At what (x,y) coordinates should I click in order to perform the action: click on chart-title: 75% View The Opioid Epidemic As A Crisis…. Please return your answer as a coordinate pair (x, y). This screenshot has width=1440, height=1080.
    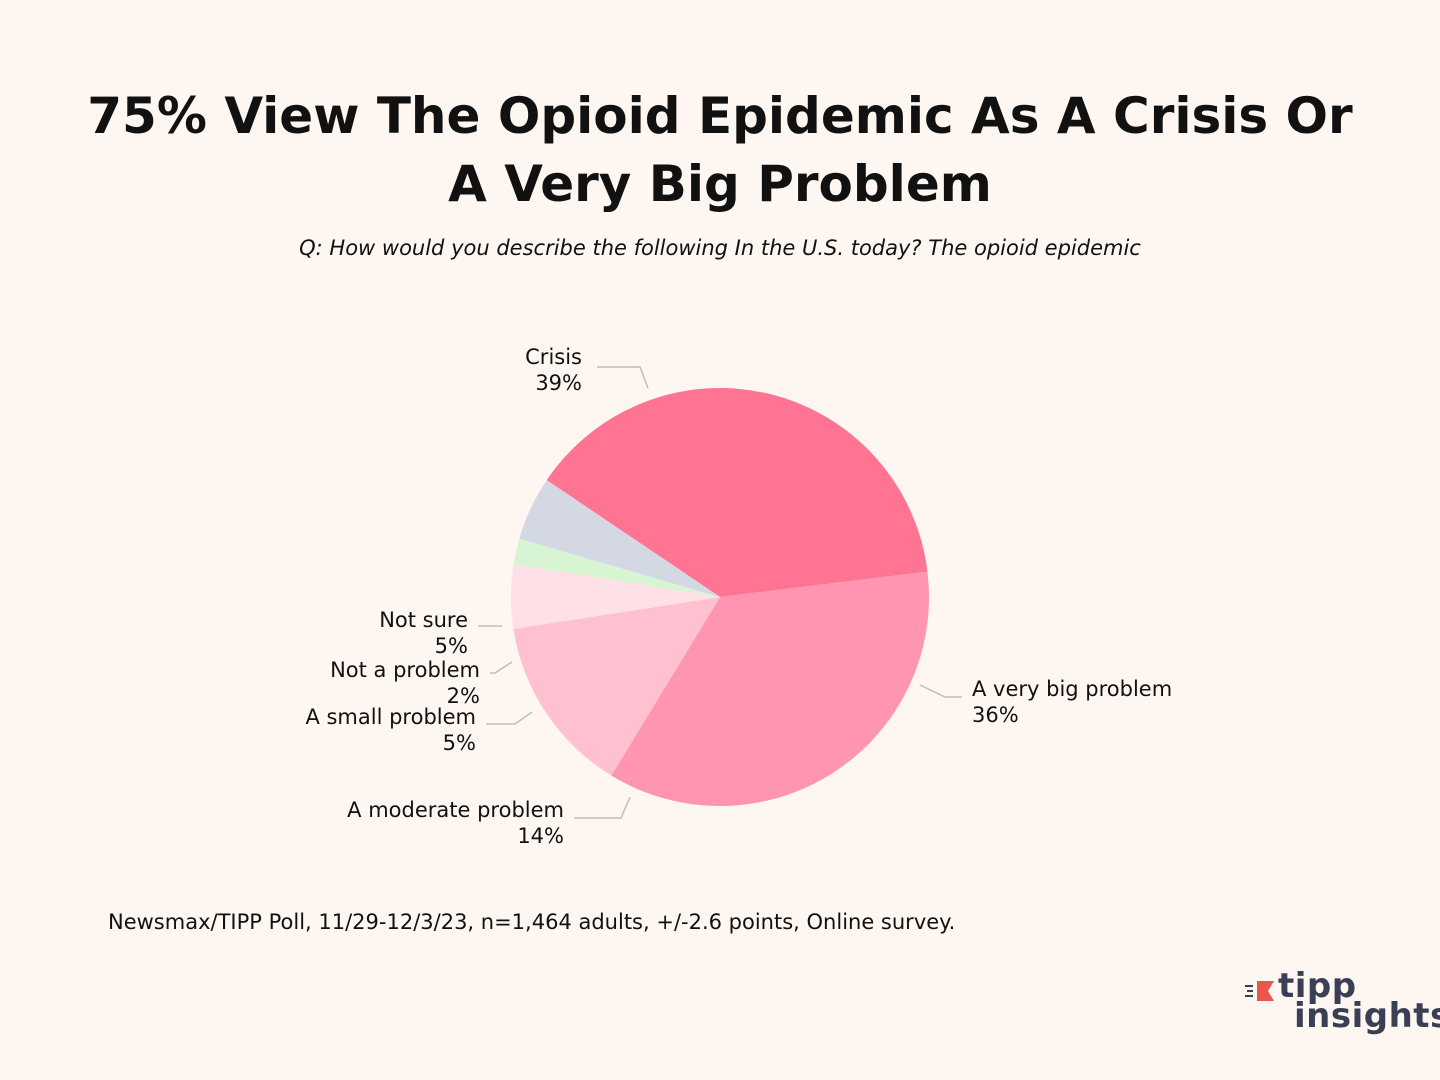
    Looking at the image, I should click on (720, 150).